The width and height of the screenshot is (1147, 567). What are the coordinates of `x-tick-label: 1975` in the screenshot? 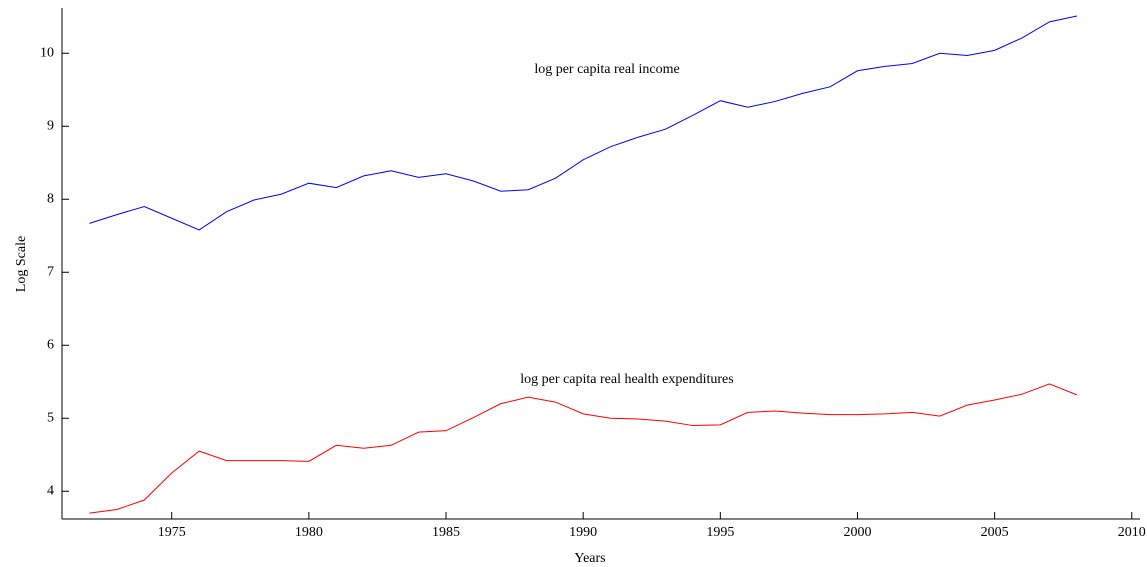 It's located at (172, 532).